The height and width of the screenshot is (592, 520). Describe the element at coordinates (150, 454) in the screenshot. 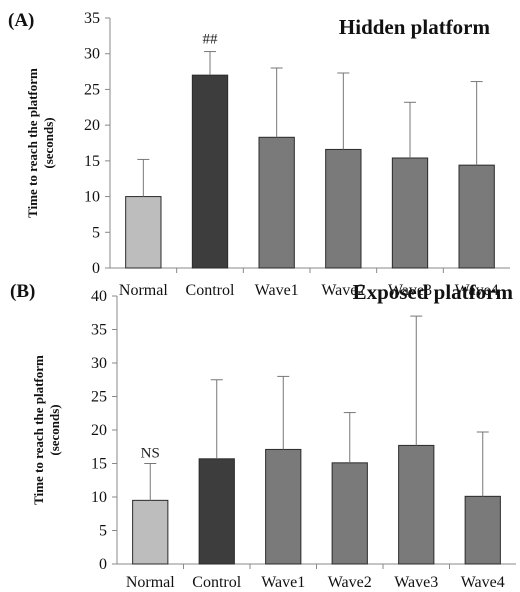

I see `significance-annotation: NS` at that location.